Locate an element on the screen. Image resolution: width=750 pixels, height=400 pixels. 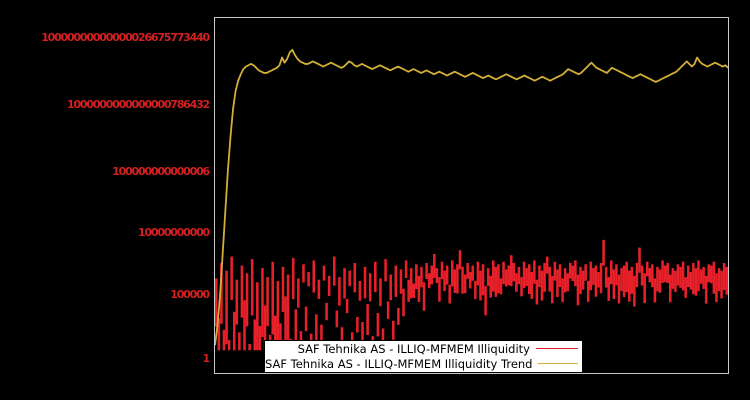
legend-swatch-illiquidity is located at coordinates (557, 348).